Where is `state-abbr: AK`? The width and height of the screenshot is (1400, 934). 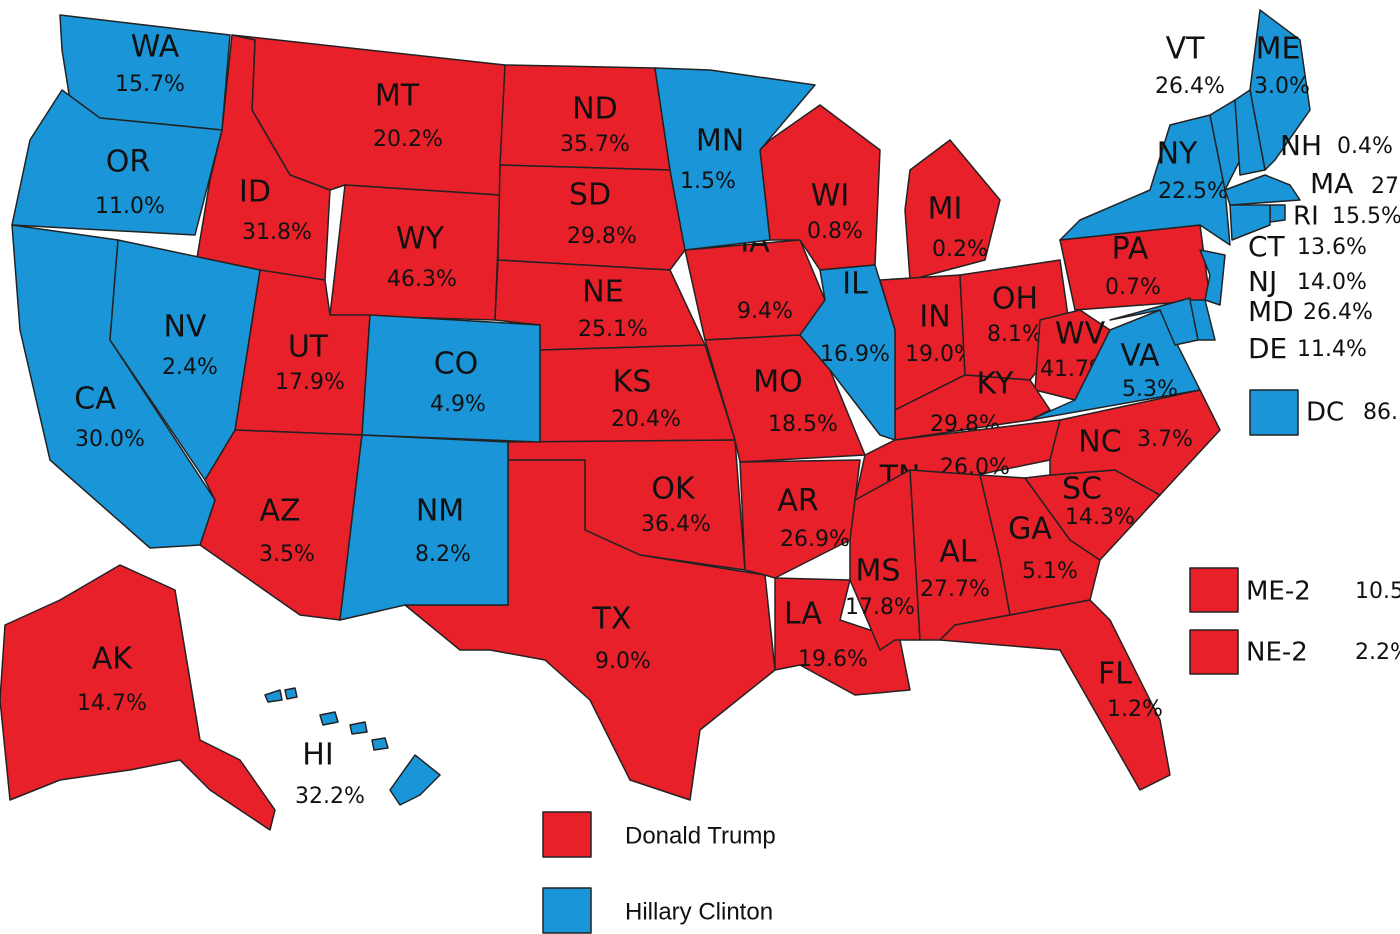 state-abbr: AK is located at coordinates (113, 659).